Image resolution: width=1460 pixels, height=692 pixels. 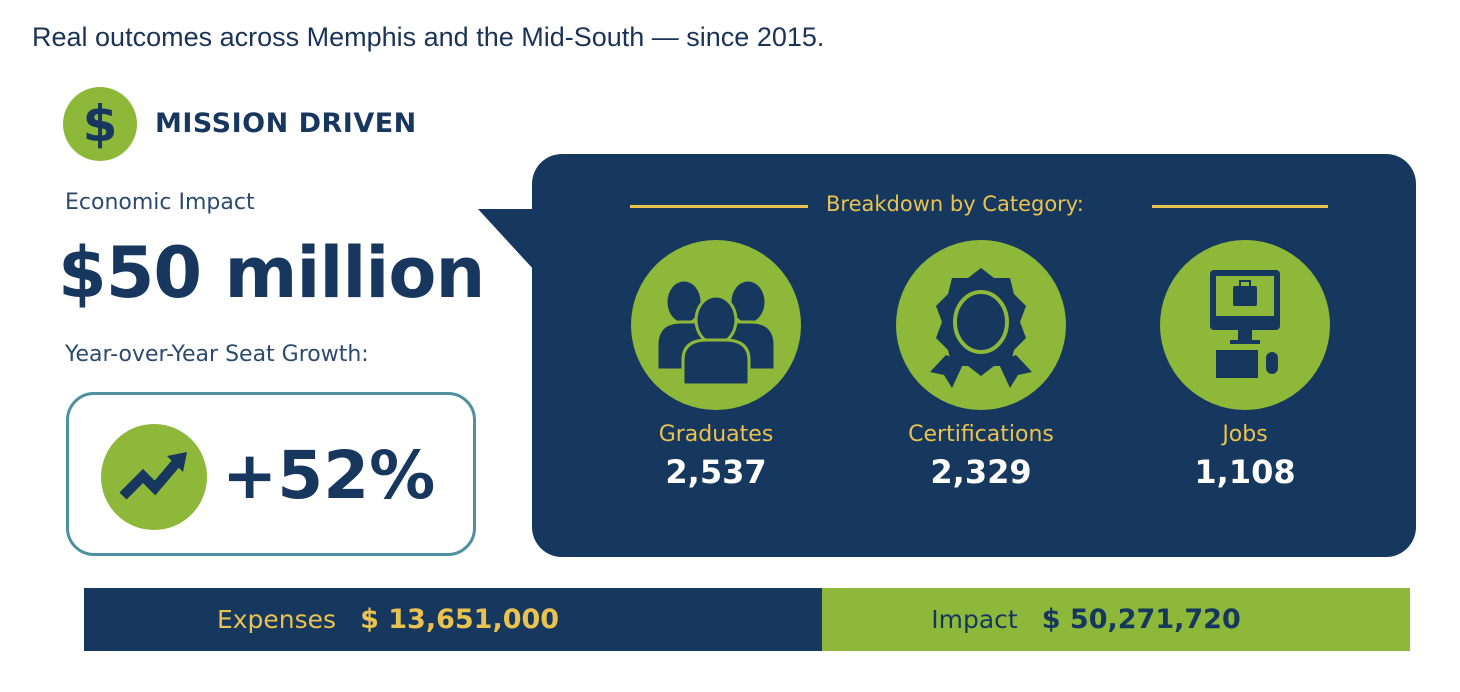 I want to click on category-jobs: Jobs 1,108, so click(x=1245, y=365).